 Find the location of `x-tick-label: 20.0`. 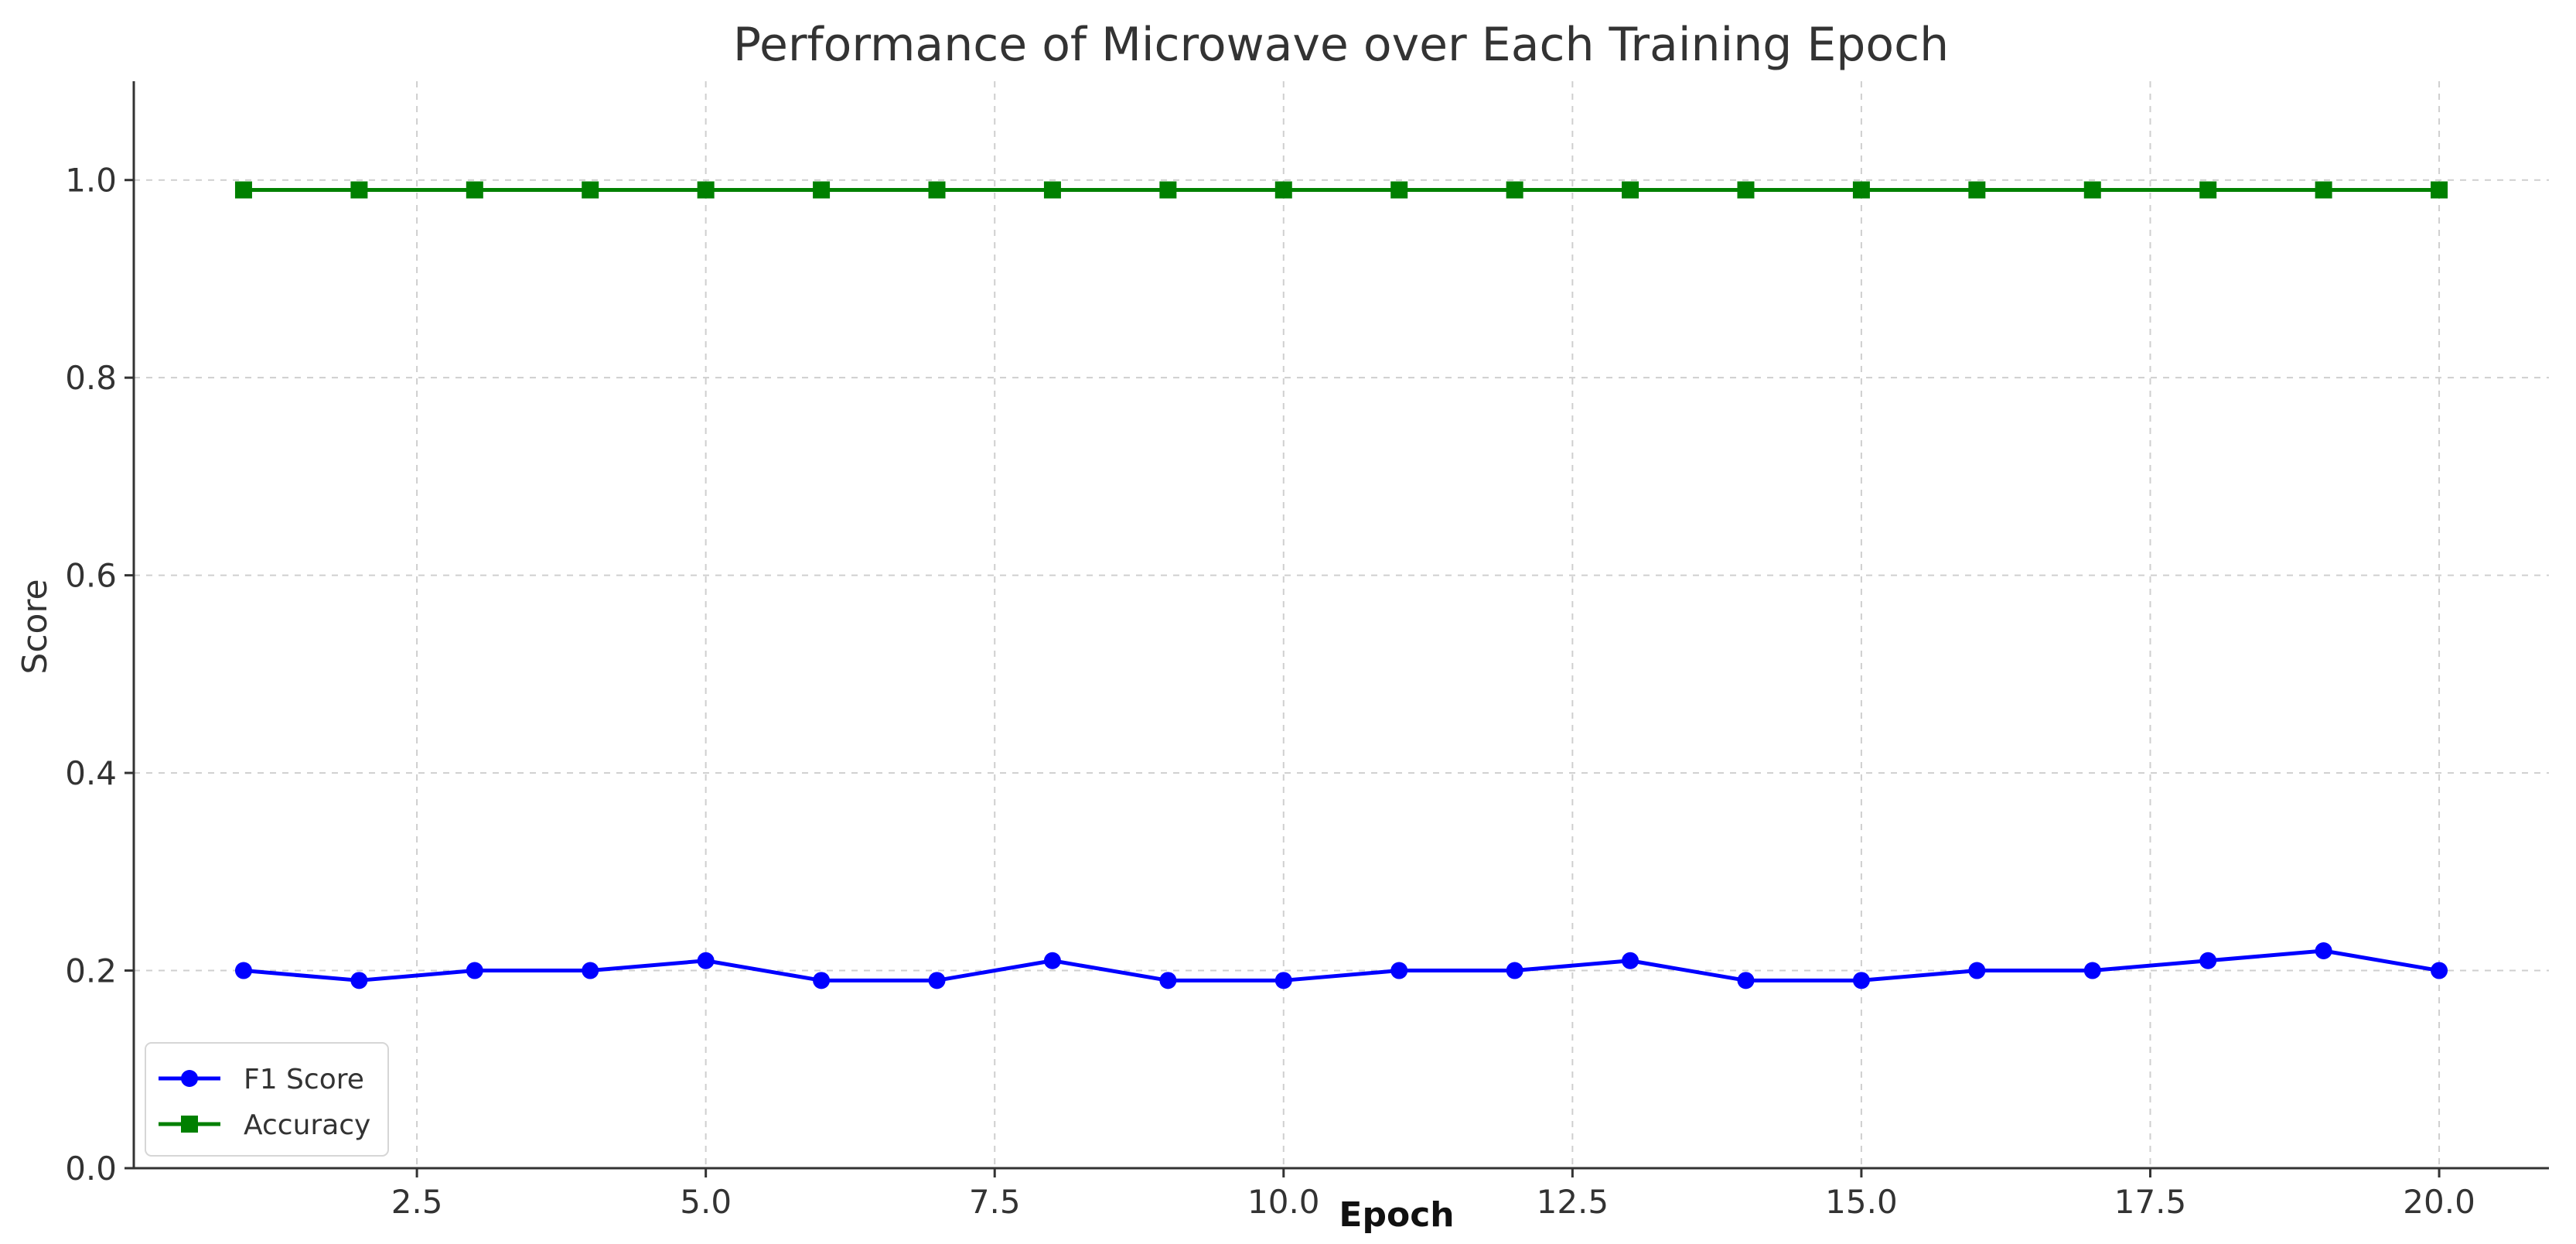

x-tick-label: 20.0 is located at coordinates (2439, 1202).